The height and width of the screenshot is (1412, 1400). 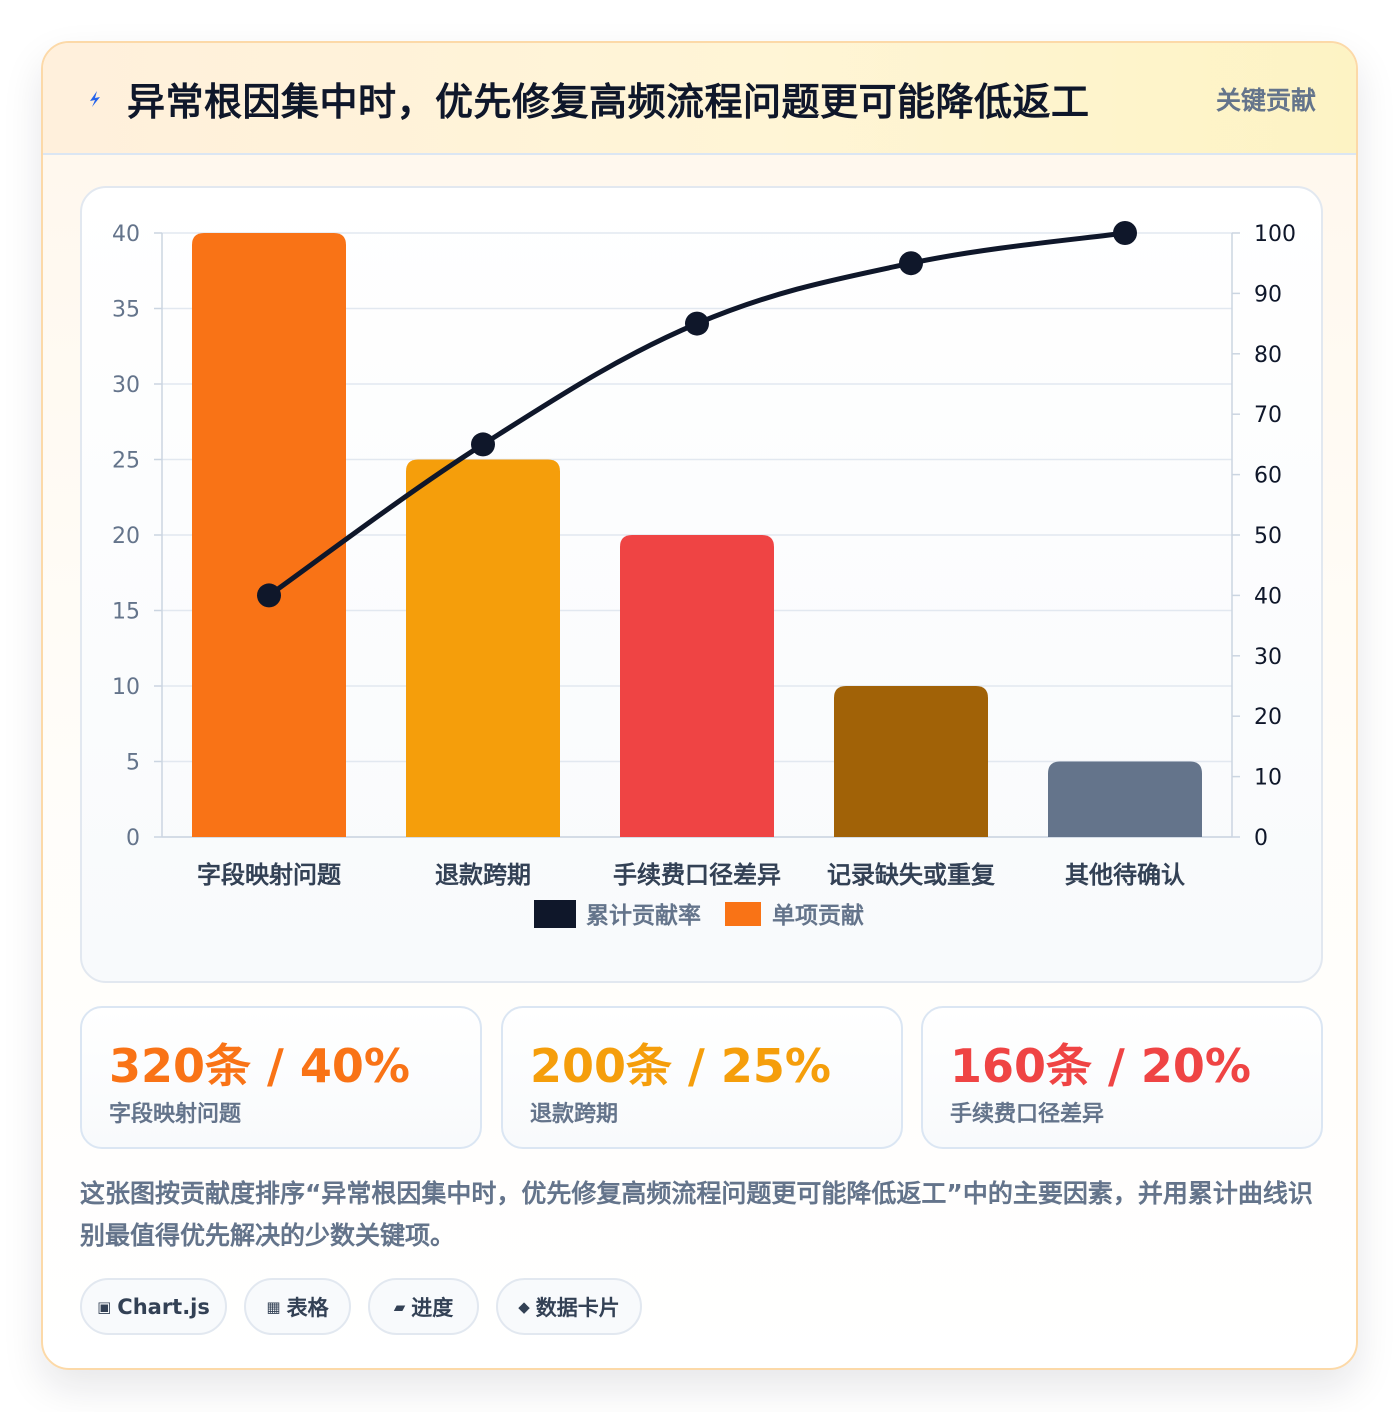 I want to click on tag-table: ▦ 表格, so click(x=297, y=1306).